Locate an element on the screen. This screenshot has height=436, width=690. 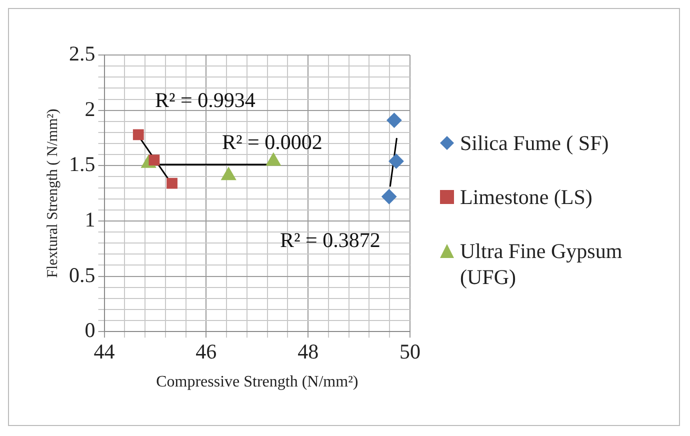
x-axis-title: Compressive Strength (N/mm²) is located at coordinates (257, 382).